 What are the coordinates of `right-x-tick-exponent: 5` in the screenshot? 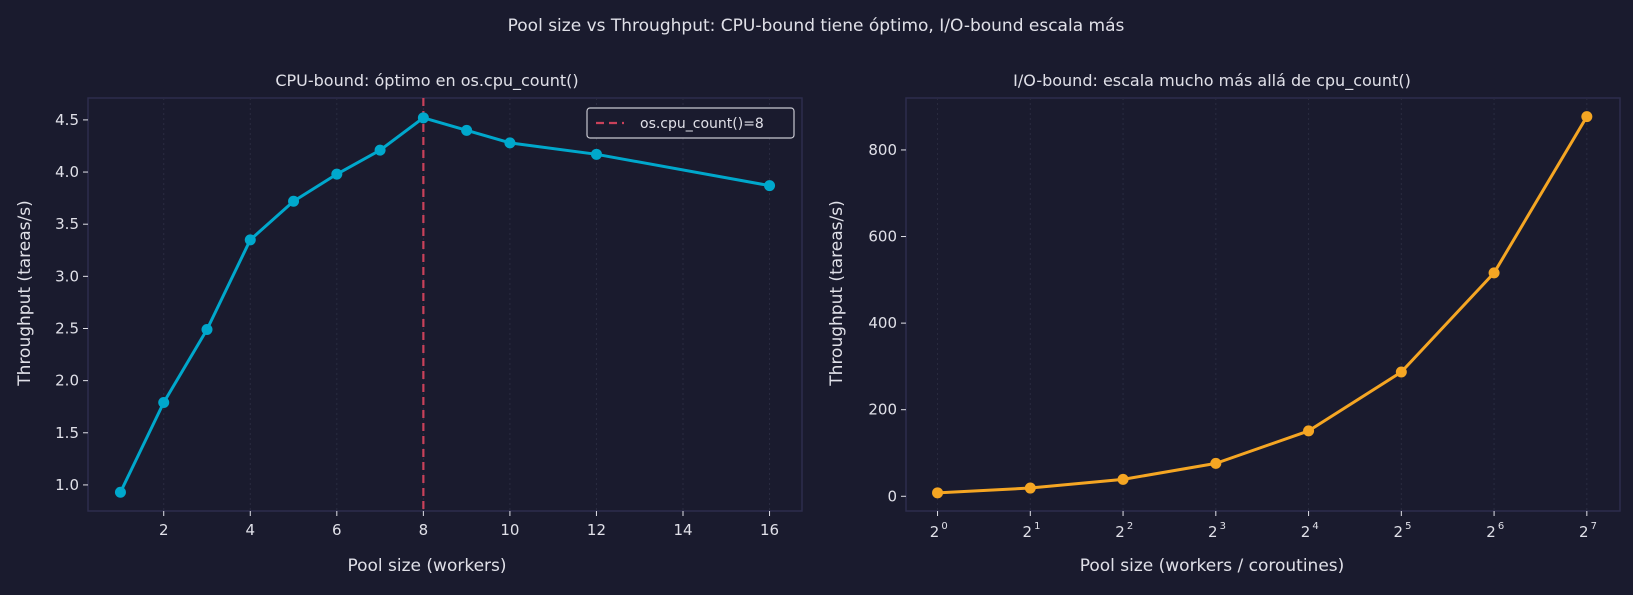 It's located at (1408, 526).